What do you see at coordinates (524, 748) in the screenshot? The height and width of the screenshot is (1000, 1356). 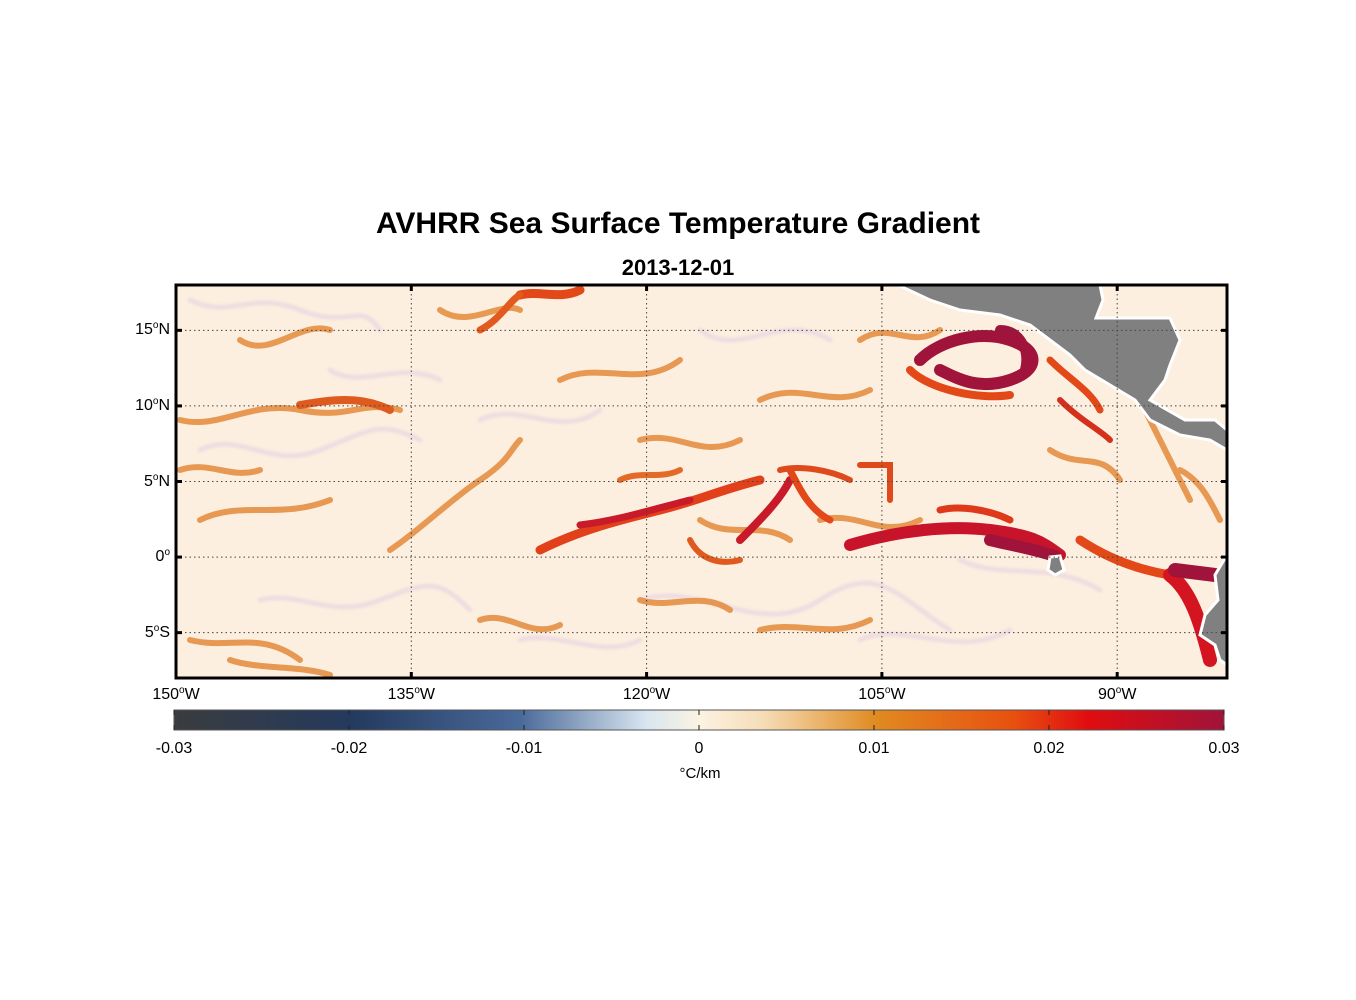 I see `colorbar-tick-label: -0.01` at bounding box center [524, 748].